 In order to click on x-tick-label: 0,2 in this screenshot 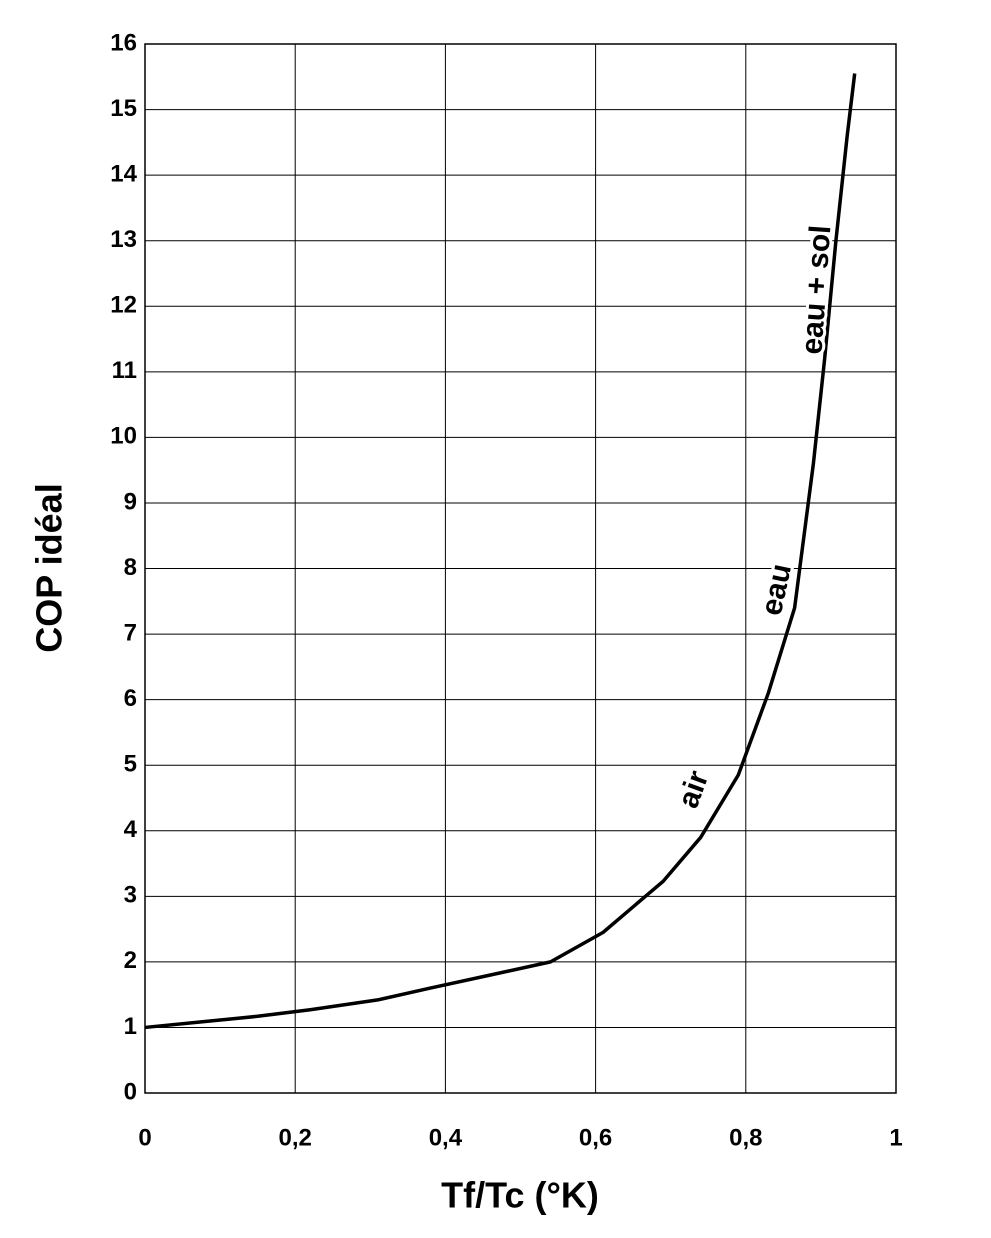, I will do `click(295, 1137)`.